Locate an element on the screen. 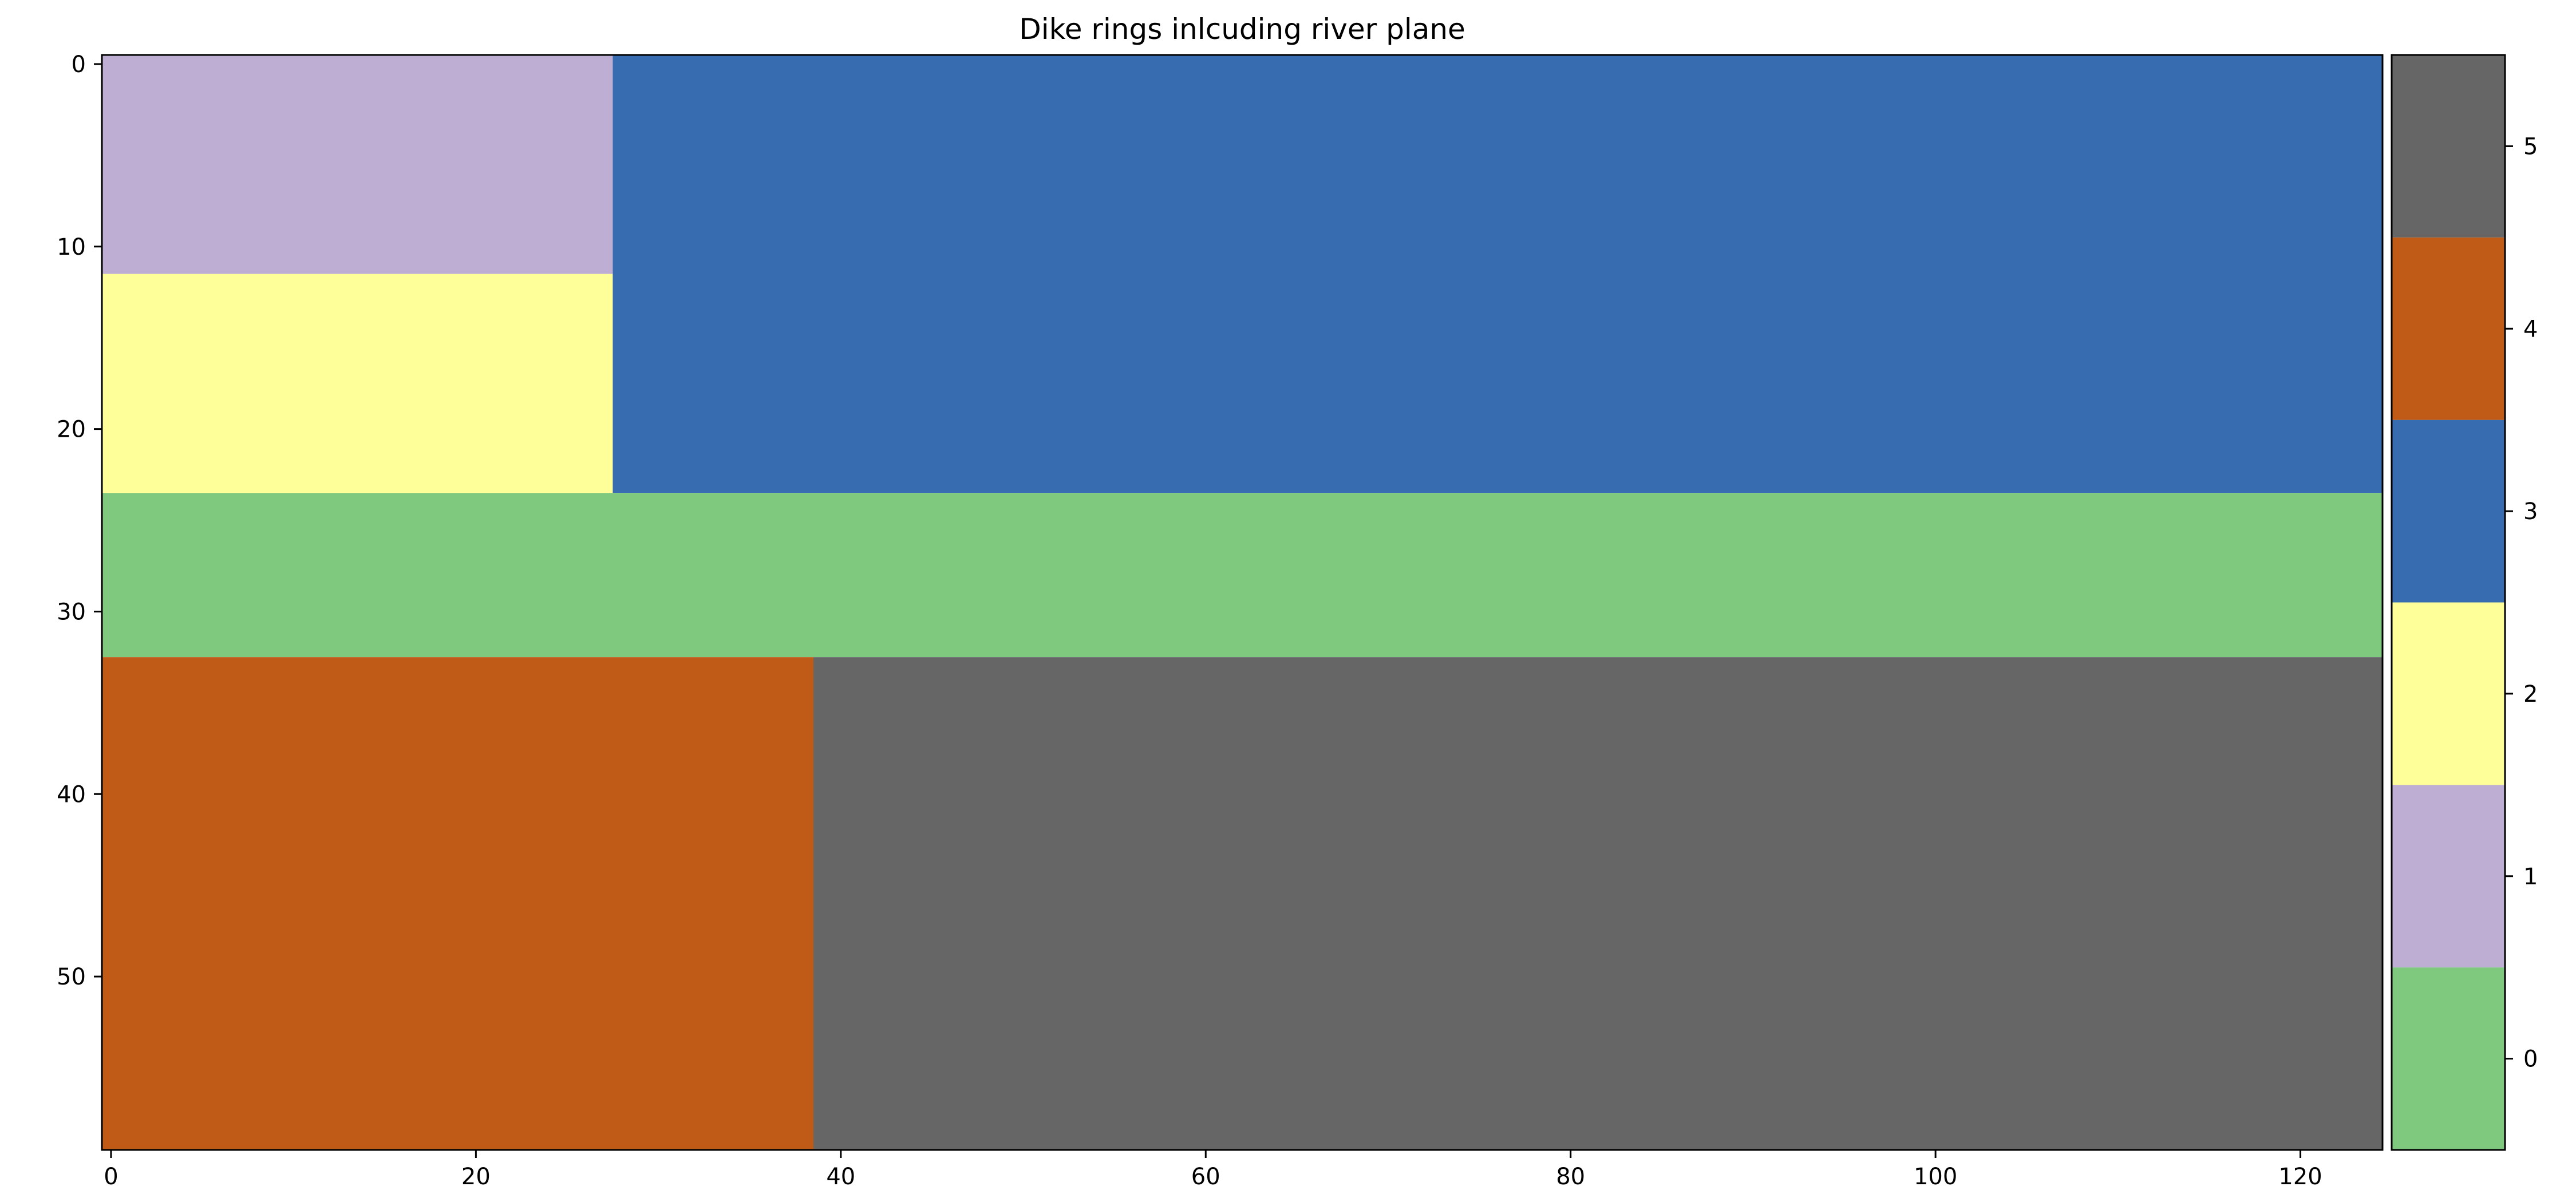 This screenshot has height=1202, width=2576. x-tick-label: 20 is located at coordinates (476, 1177).